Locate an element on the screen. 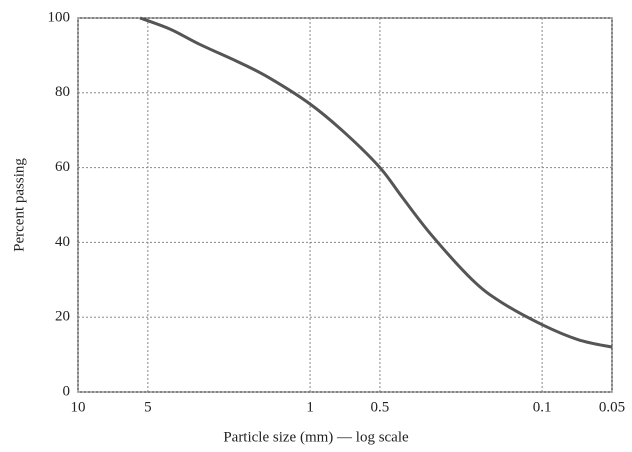  x-tick-label: 0.1 is located at coordinates (542, 407).